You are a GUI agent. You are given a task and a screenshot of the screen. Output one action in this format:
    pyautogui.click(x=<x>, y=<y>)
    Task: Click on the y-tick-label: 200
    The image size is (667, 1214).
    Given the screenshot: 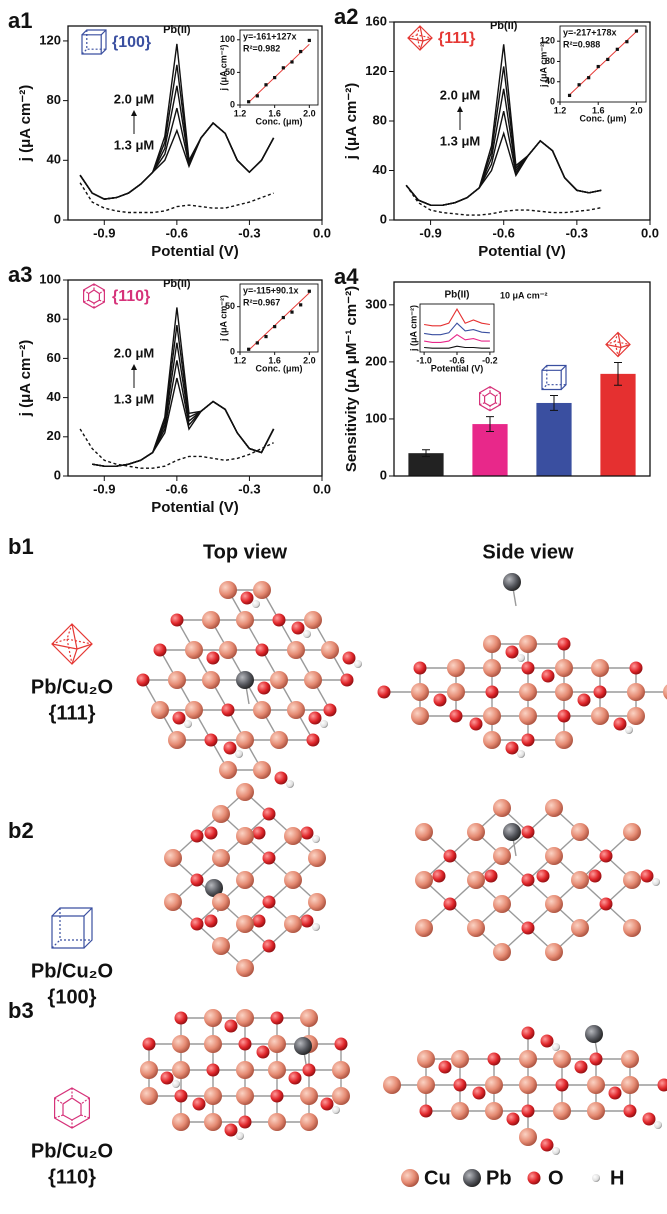 What is the action you would take?
    pyautogui.click(x=376, y=360)
    